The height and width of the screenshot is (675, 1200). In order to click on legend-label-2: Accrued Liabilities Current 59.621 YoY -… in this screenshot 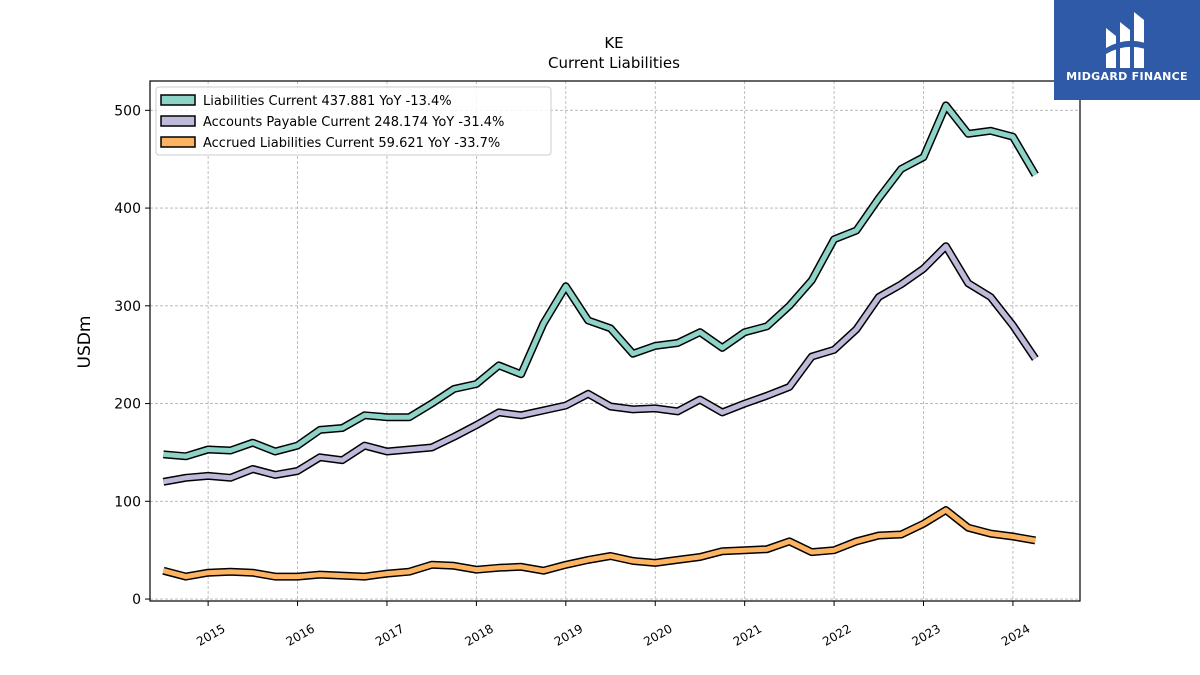, I will do `click(351, 143)`.